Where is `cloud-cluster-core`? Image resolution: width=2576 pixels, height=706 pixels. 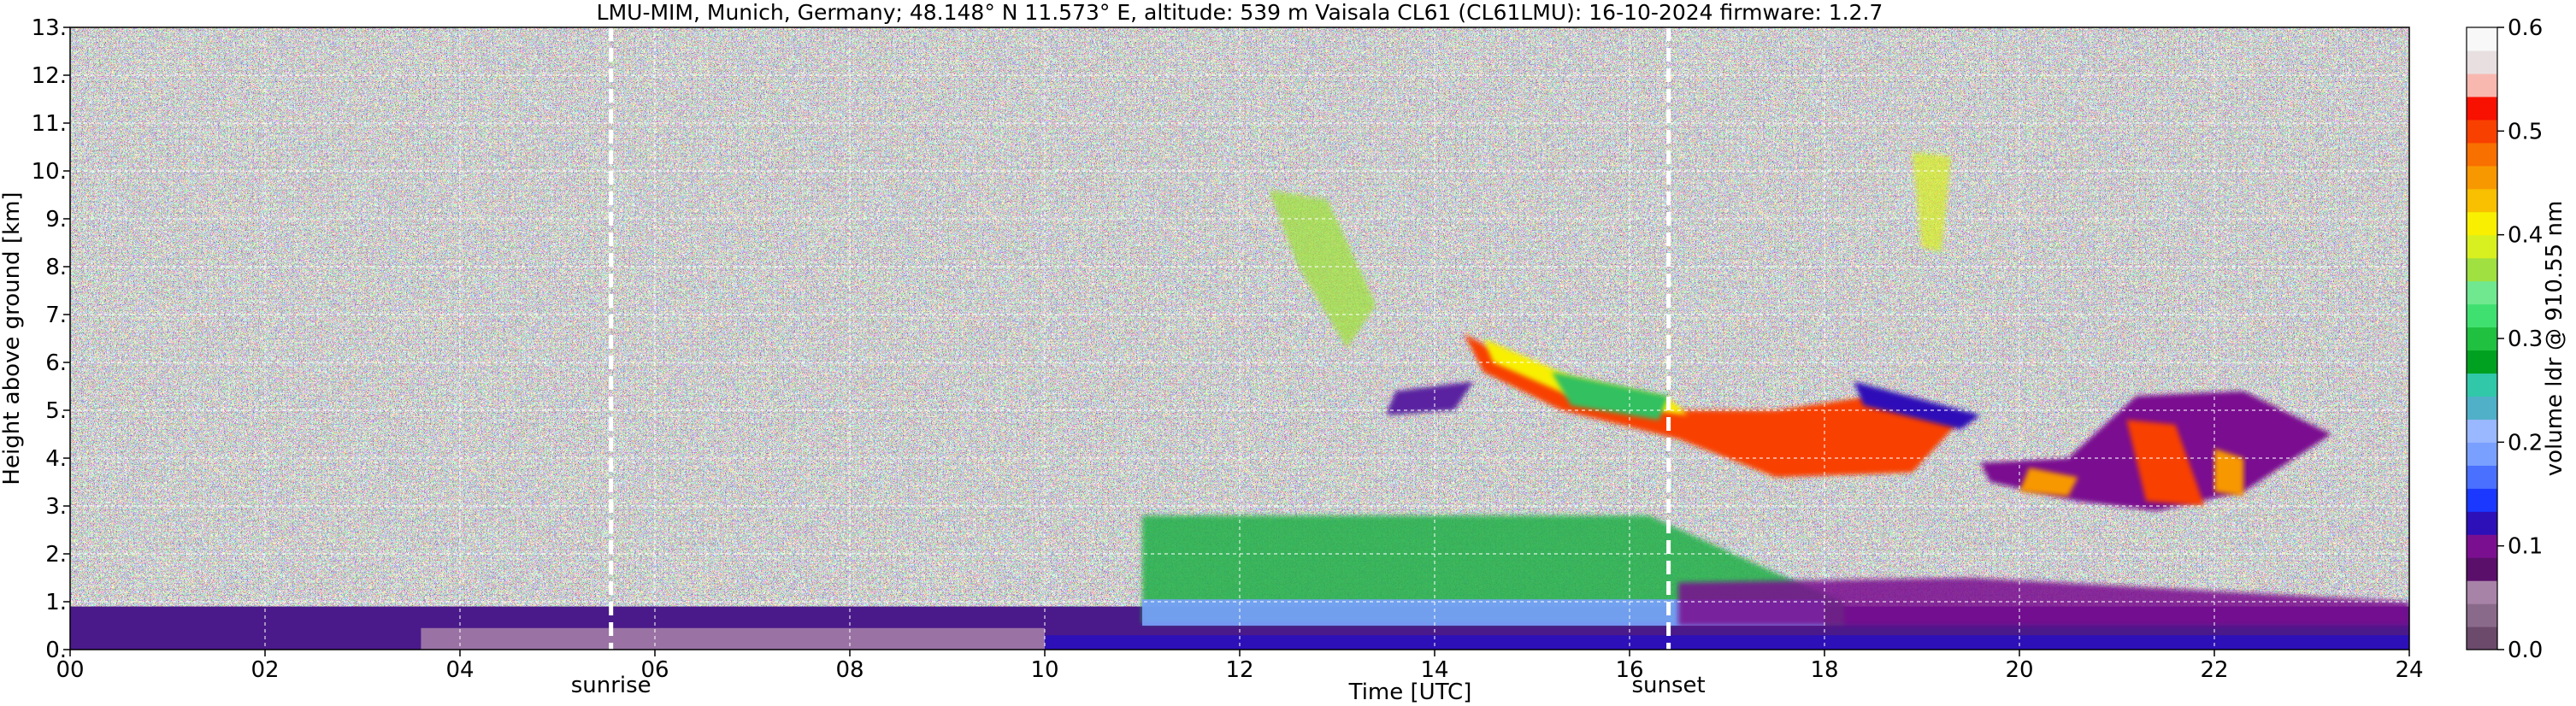
cloud-cluster-core is located at coordinates (2165, 463).